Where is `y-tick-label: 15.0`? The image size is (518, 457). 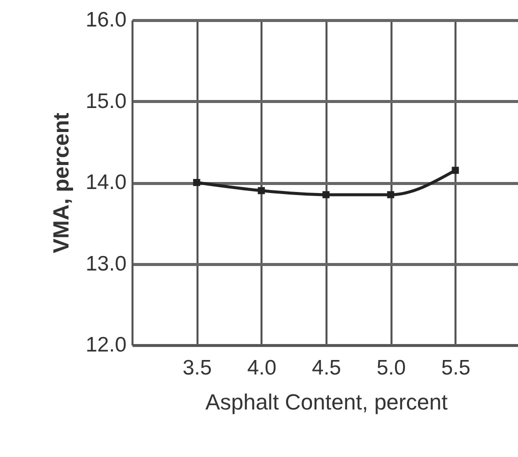 y-tick-label: 15.0 is located at coordinates (106, 101).